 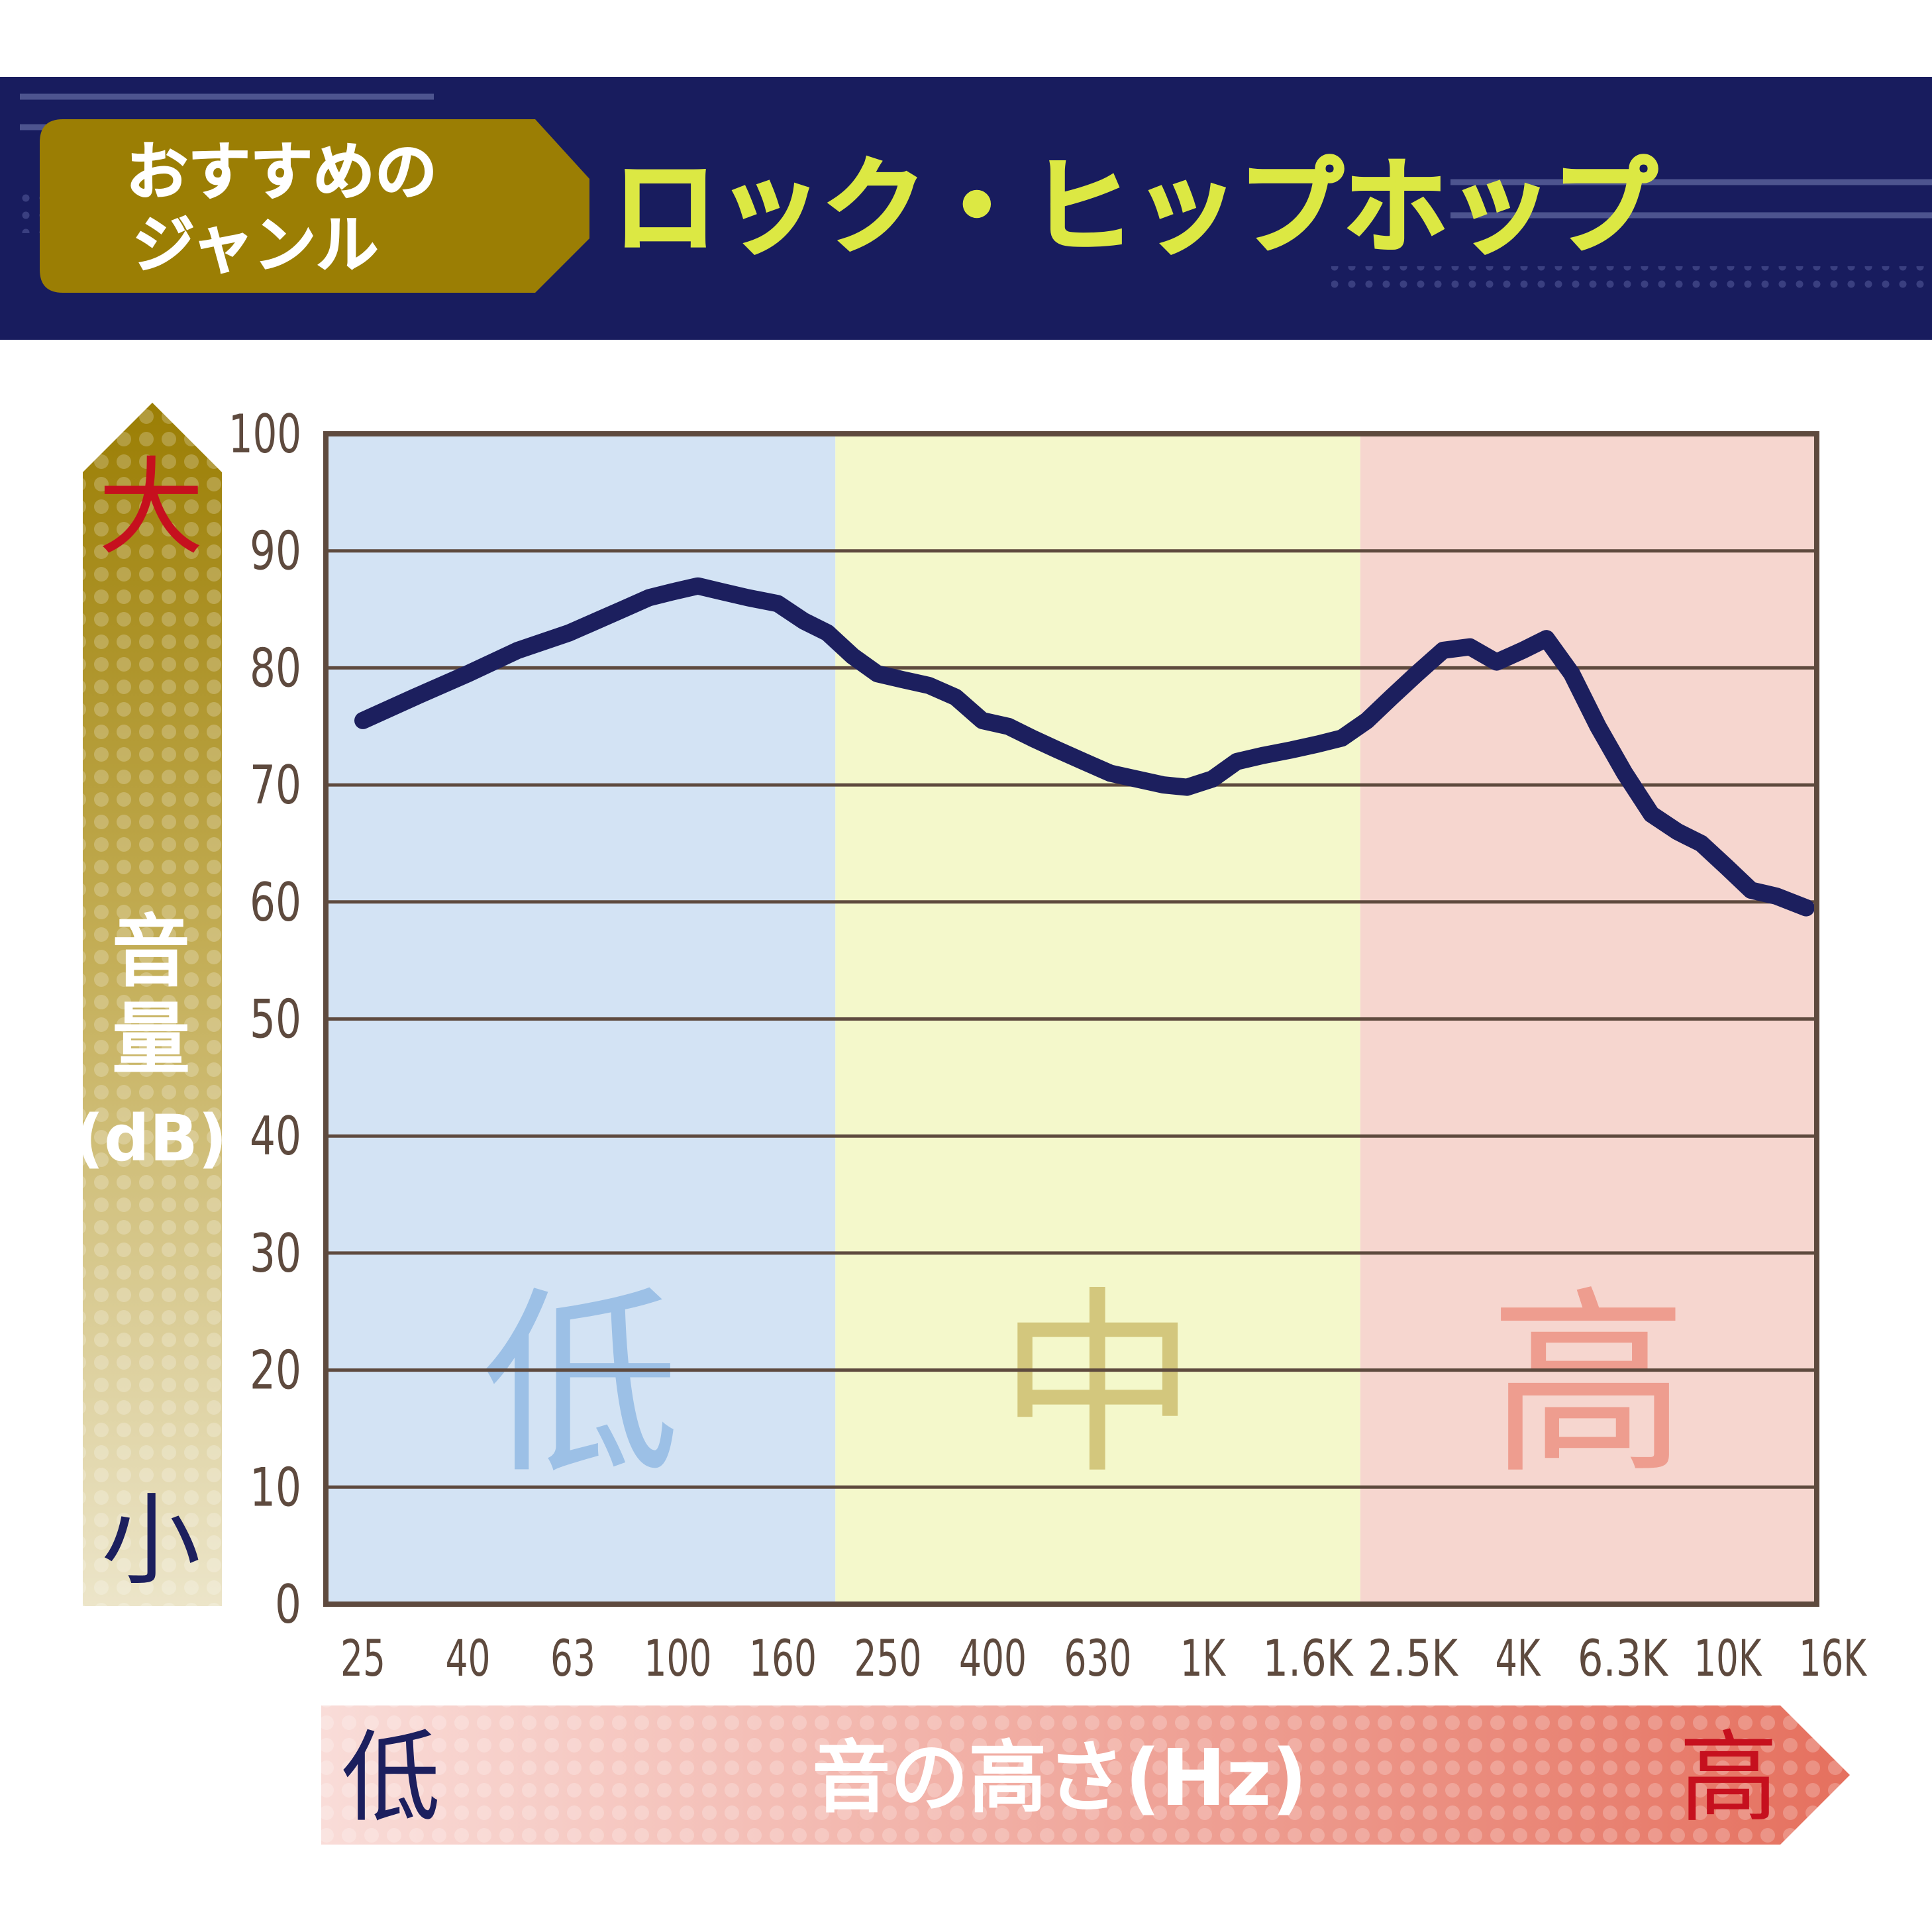 I want to click on x-axis-arrow: 低 音の高さ(Hz) 高, so click(x=1085, y=1775).